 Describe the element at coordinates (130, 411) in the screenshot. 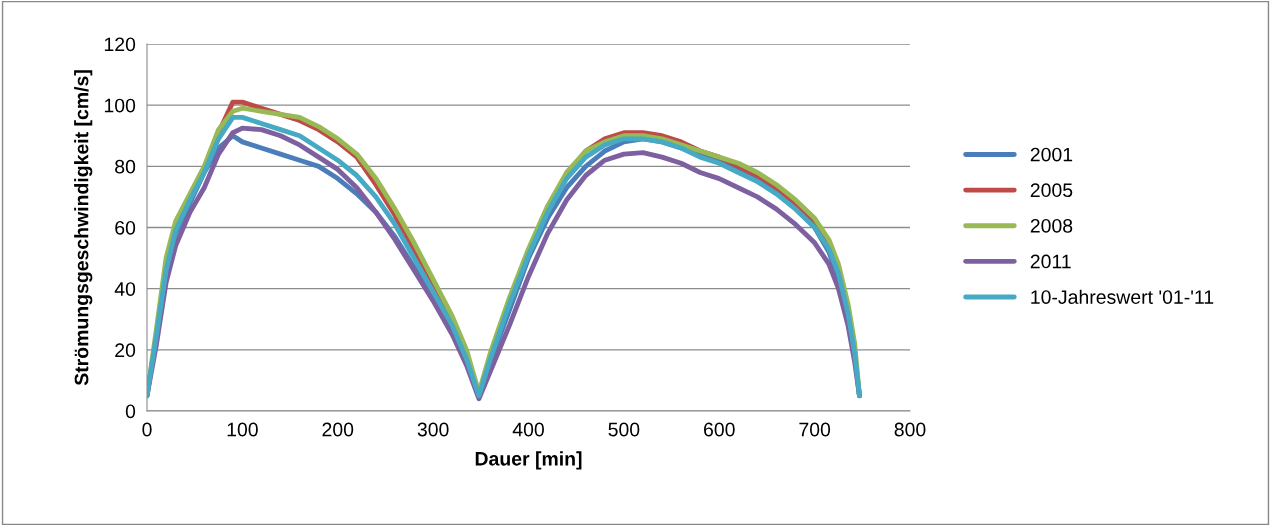

I see `y-tick-label: 0` at that location.